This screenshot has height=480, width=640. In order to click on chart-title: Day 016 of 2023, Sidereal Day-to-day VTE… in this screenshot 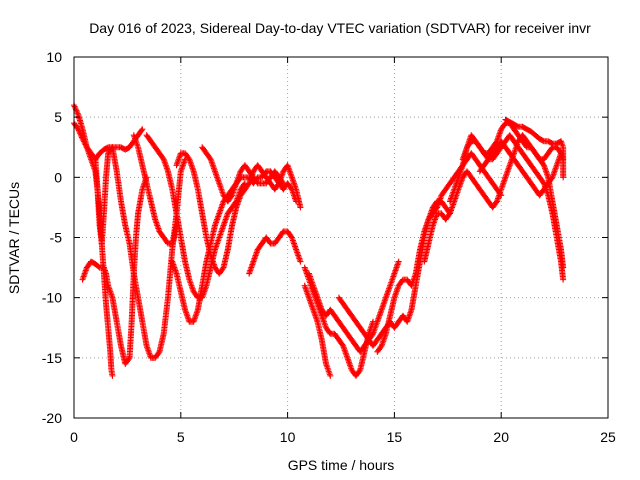, I will do `click(340, 28)`.